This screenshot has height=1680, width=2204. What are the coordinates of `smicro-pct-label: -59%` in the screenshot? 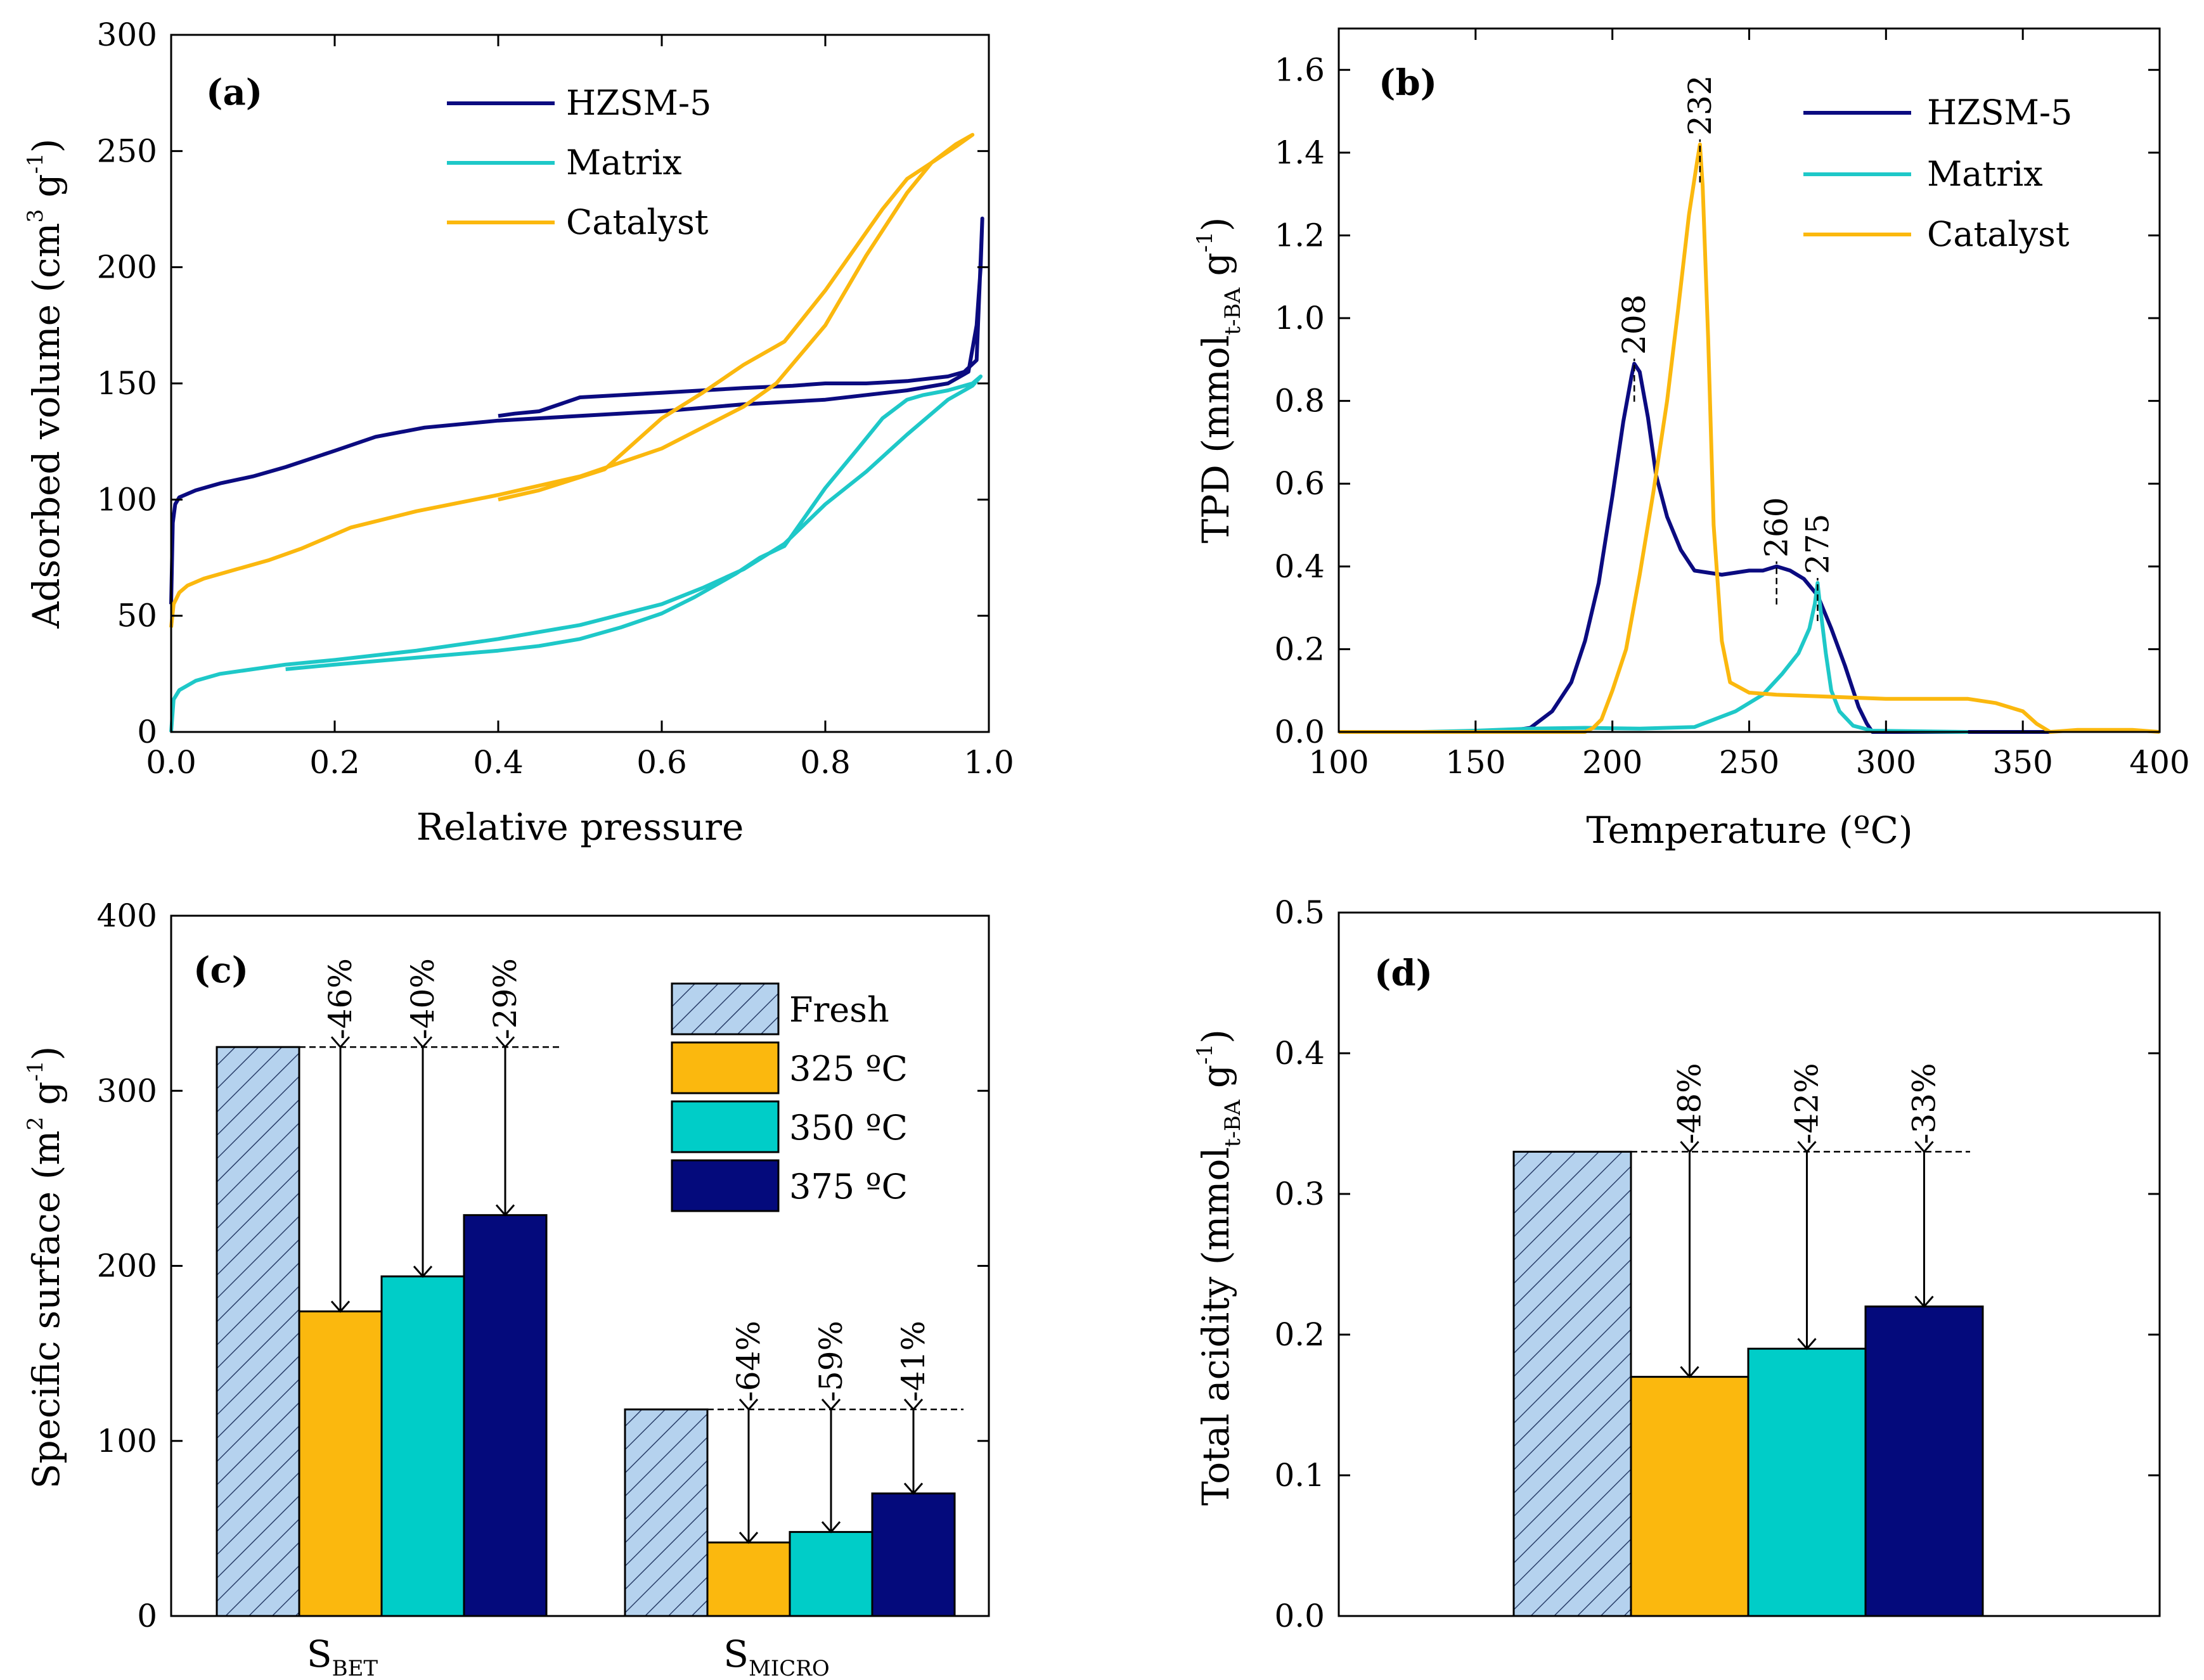 It's located at (831, 1361).